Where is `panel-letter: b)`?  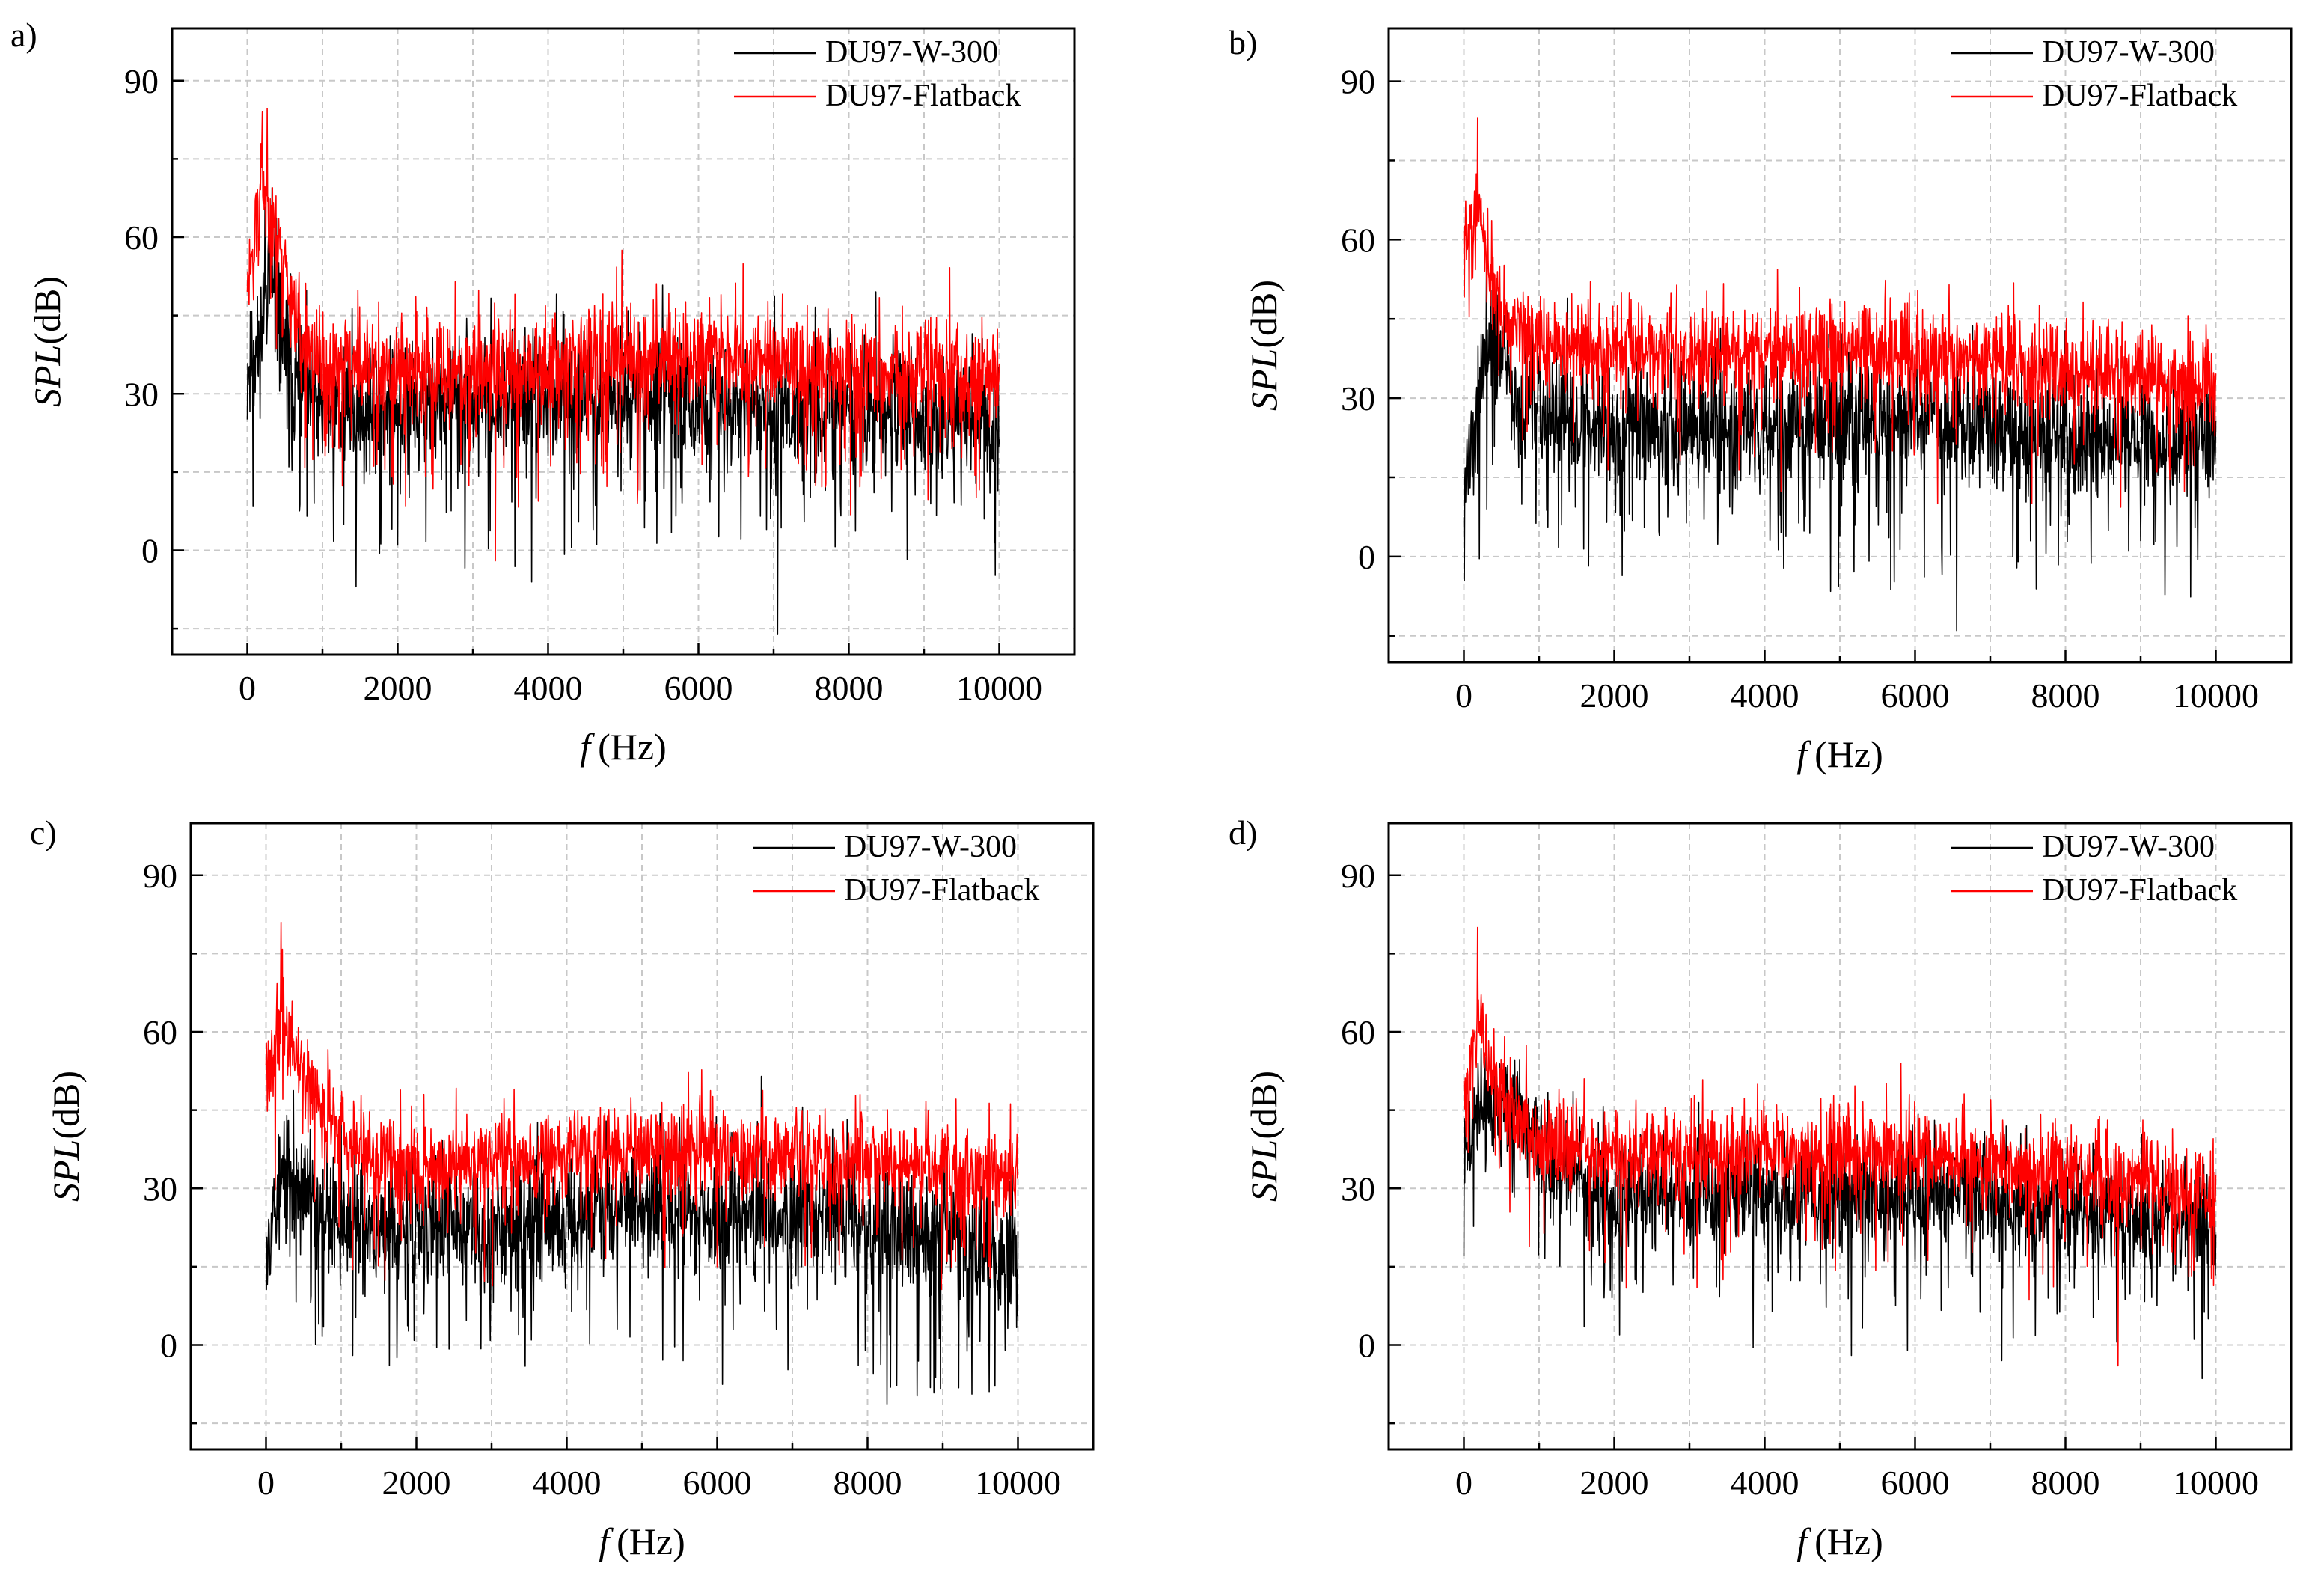
panel-letter: b) is located at coordinates (1243, 42).